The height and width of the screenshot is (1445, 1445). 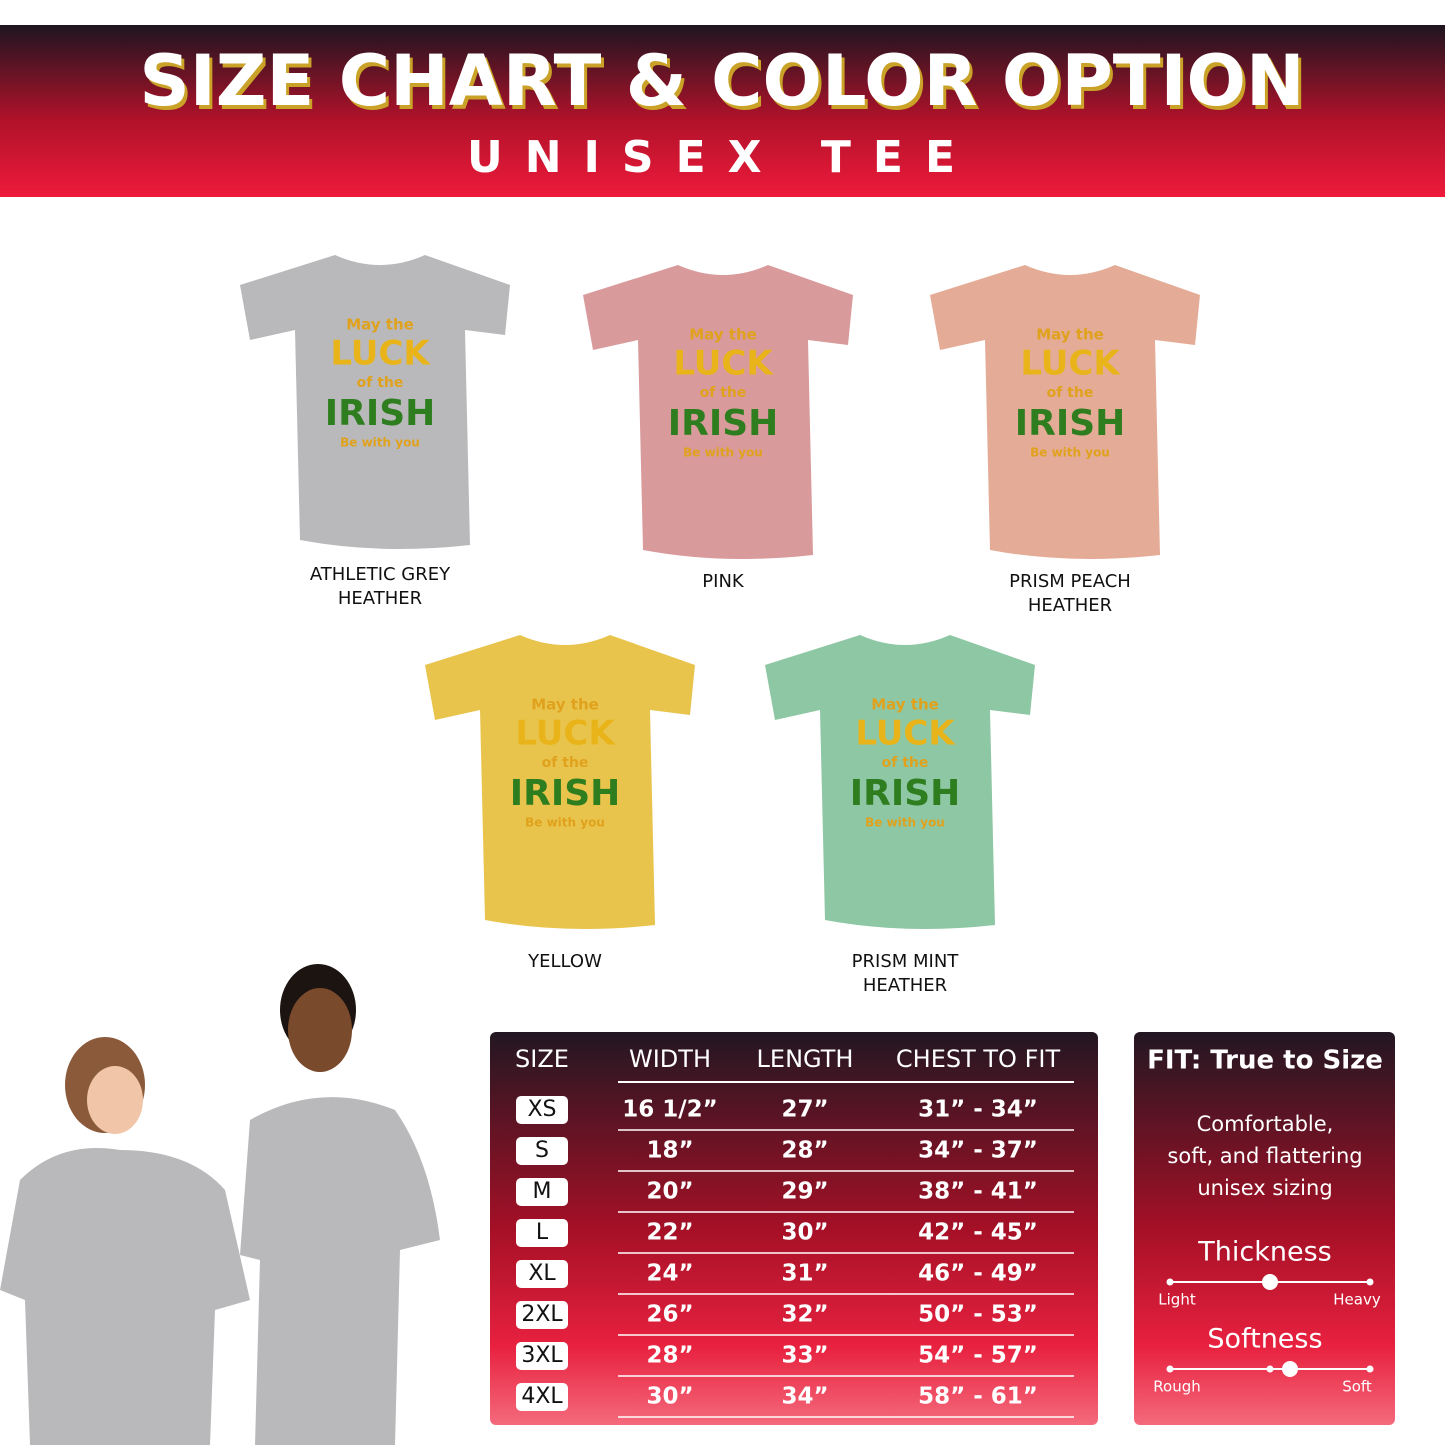 What do you see at coordinates (1264, 1252) in the screenshot?
I see `scale-name: Thickness` at bounding box center [1264, 1252].